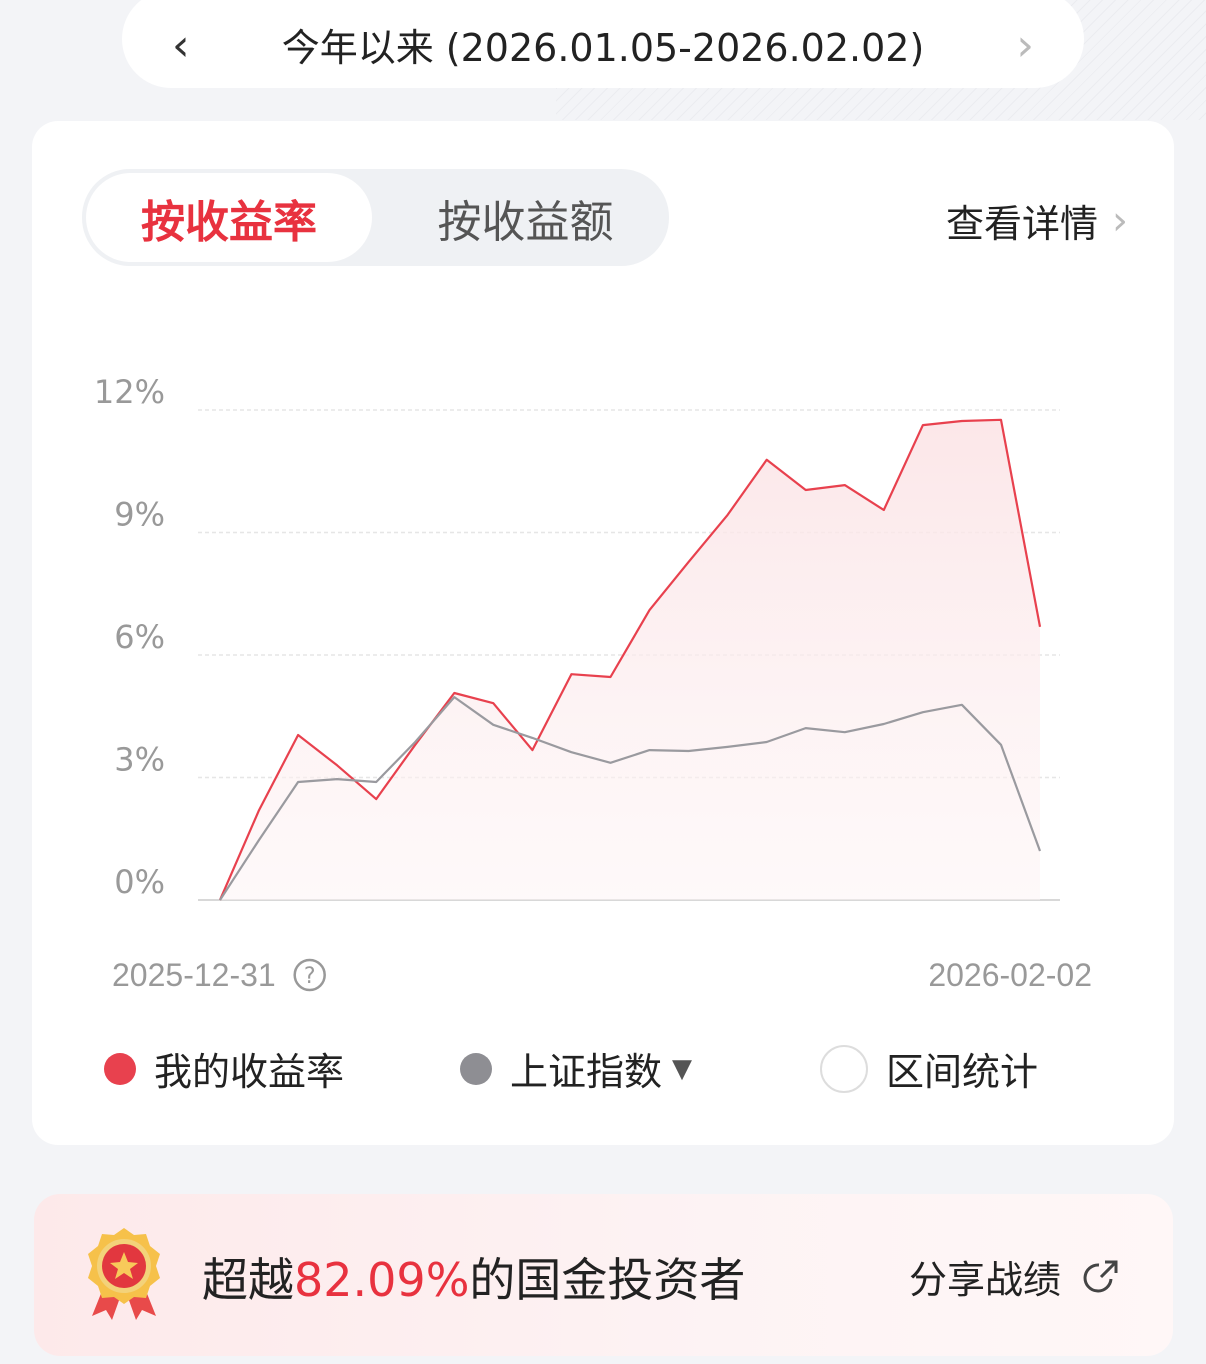 This screenshot has height=1364, width=1206. I want to click on interval-stats-toggle: 区间统计, so click(929, 1068).